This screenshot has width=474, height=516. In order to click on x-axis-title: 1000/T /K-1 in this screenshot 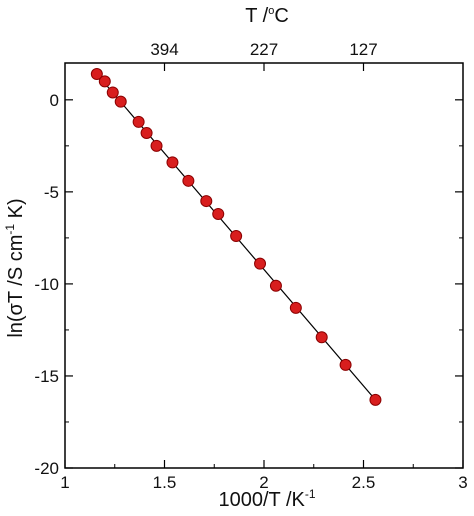, I will do `click(266, 499)`.